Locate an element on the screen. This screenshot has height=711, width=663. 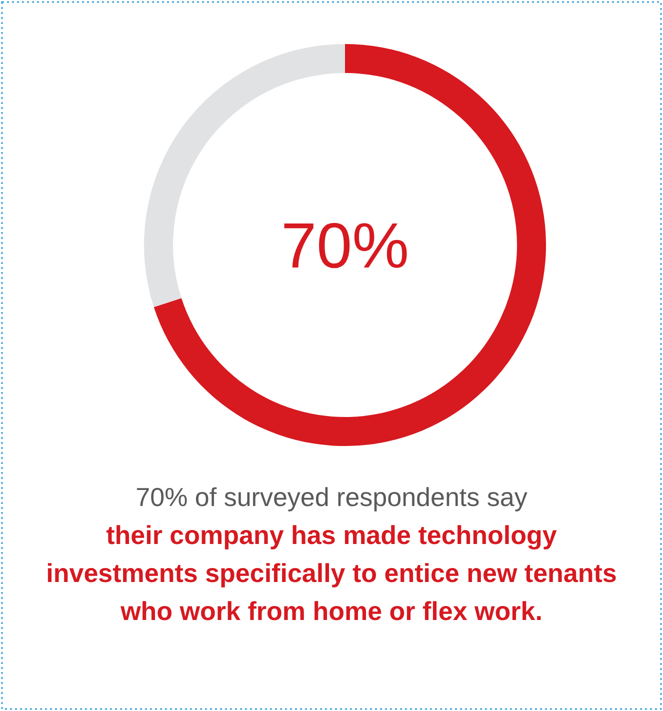
text: 70% of surveyed respondents say is located at coordinates (331, 497).